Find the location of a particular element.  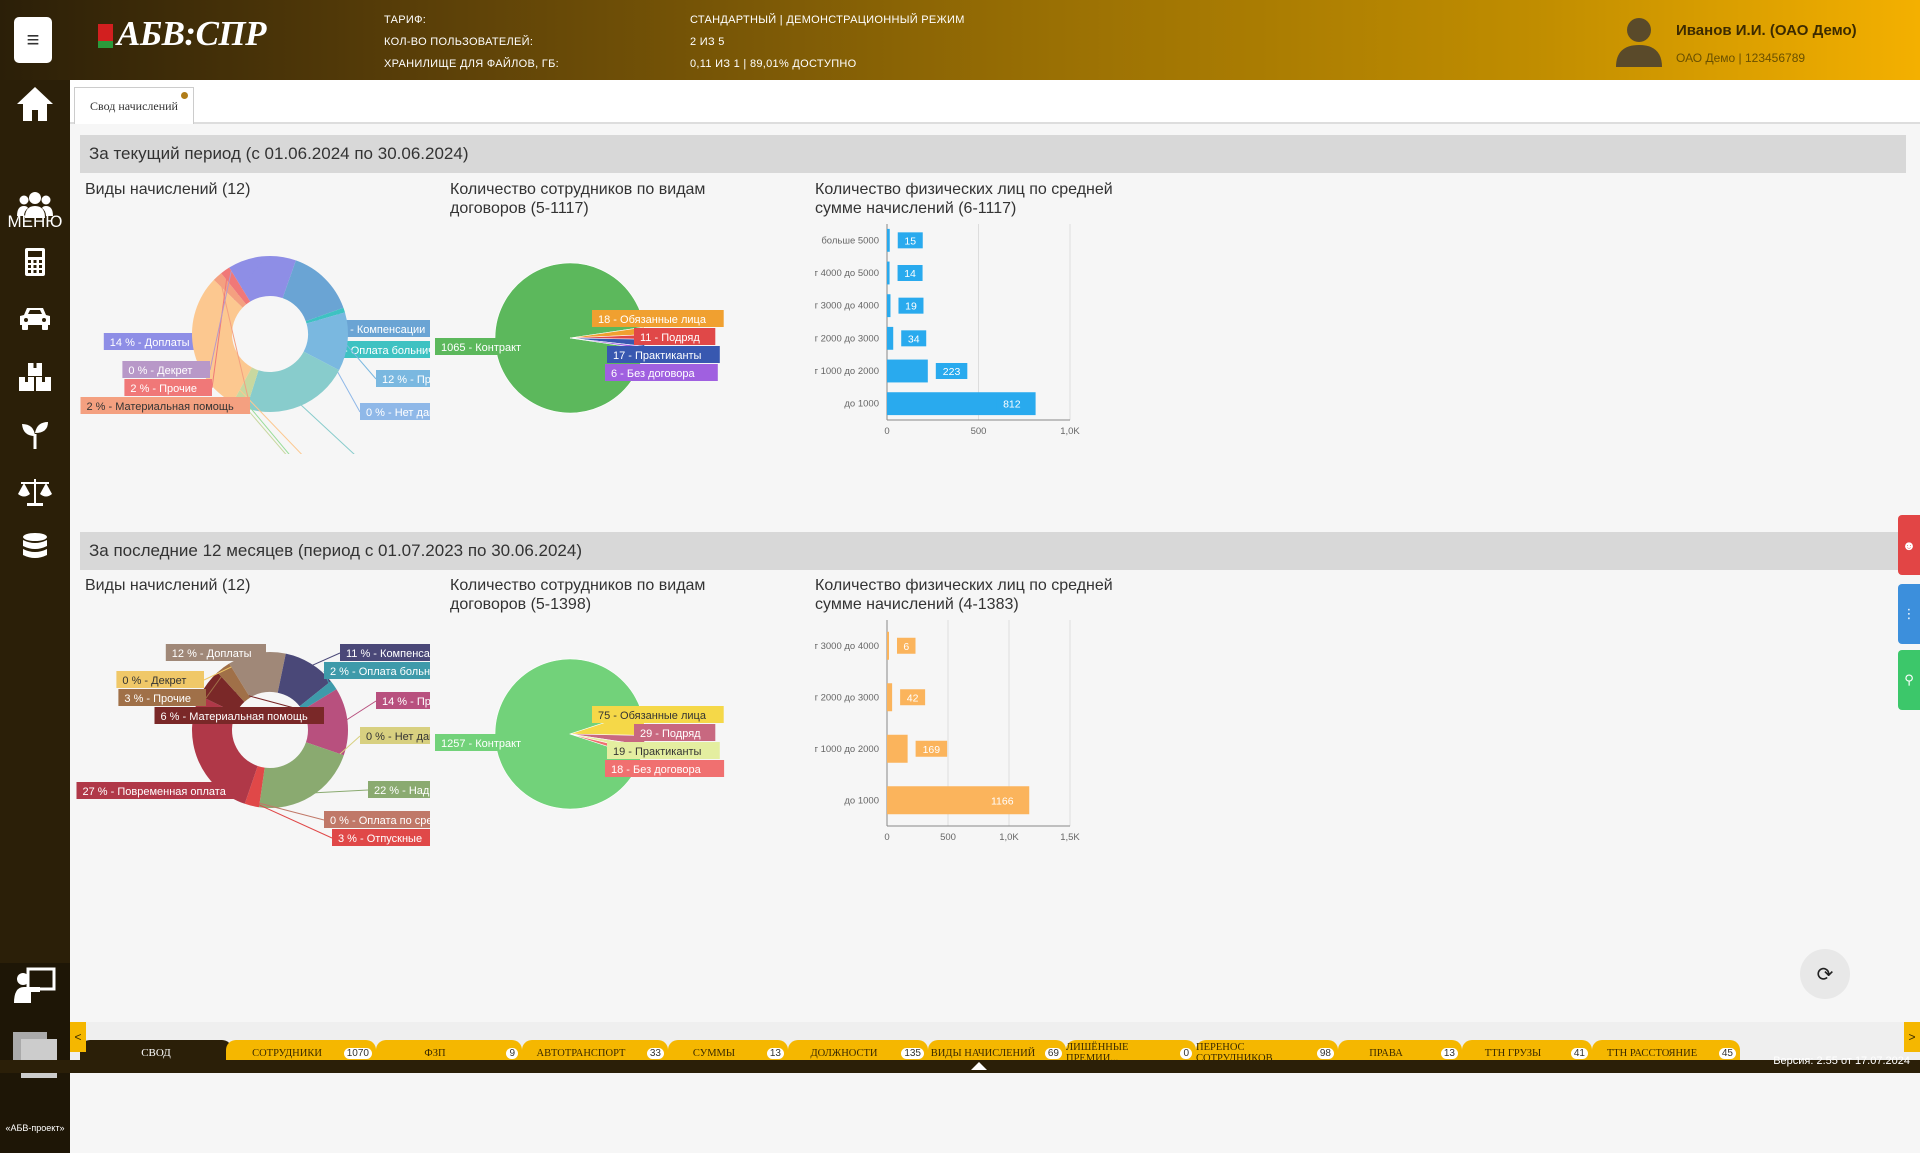

scales-icon is located at coordinates (35, 492).